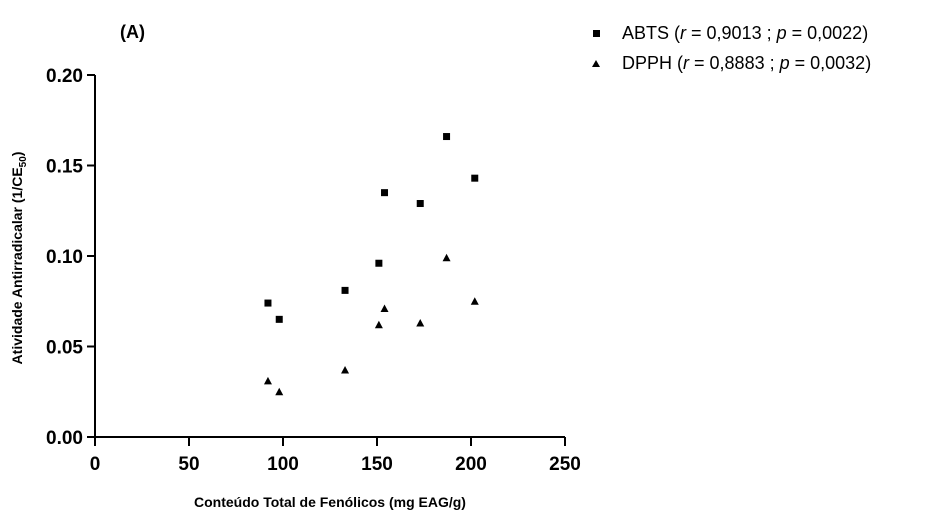  I want to click on legend-p-value: 0,0022, so click(835, 32).